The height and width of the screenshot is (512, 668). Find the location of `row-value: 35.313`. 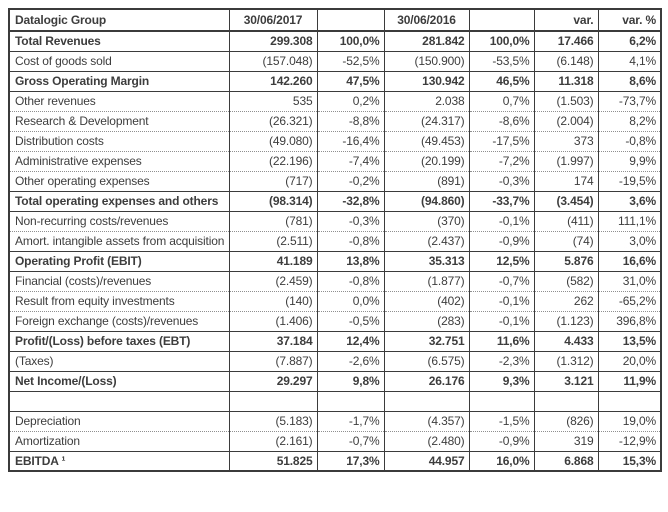

row-value: 35.313 is located at coordinates (426, 260).